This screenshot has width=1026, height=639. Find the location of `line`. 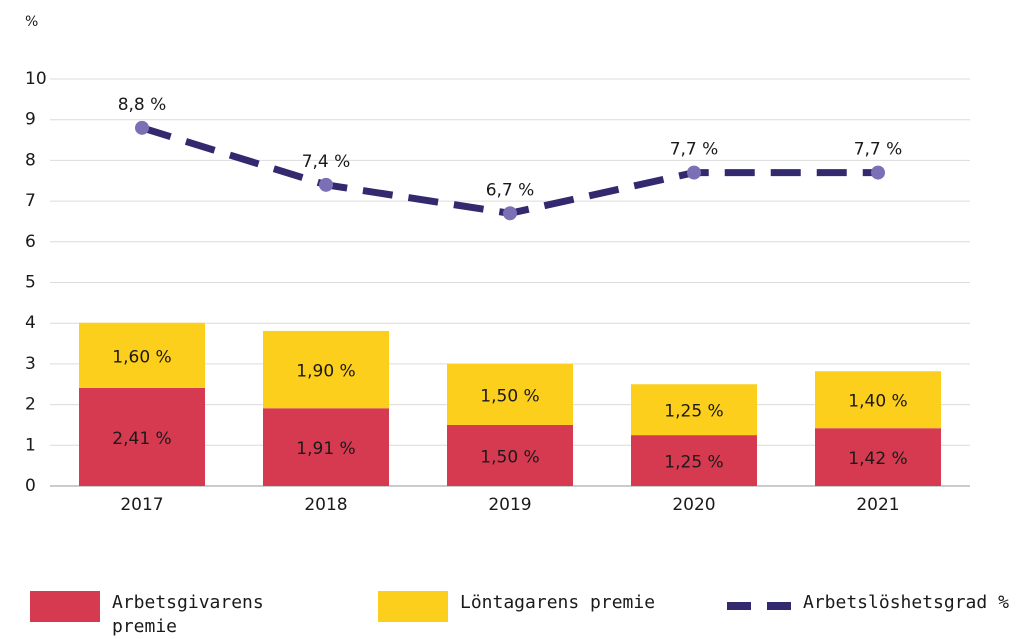

line is located at coordinates (509, 170).